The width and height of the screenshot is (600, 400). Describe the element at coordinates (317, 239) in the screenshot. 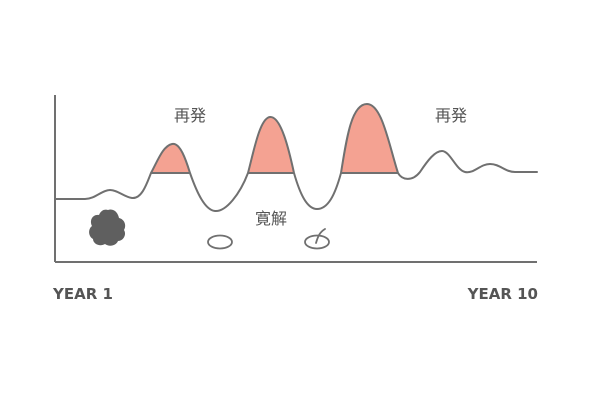

I see `sprouting-oval-icon` at that location.